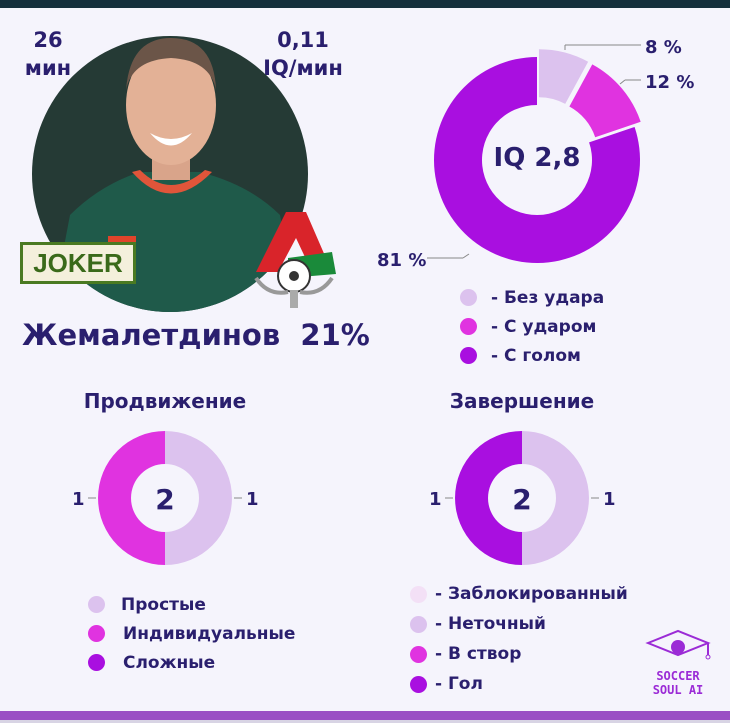 This screenshot has width=730, height=723. I want to click on player-name: Жемалетдинов, so click(151, 335).